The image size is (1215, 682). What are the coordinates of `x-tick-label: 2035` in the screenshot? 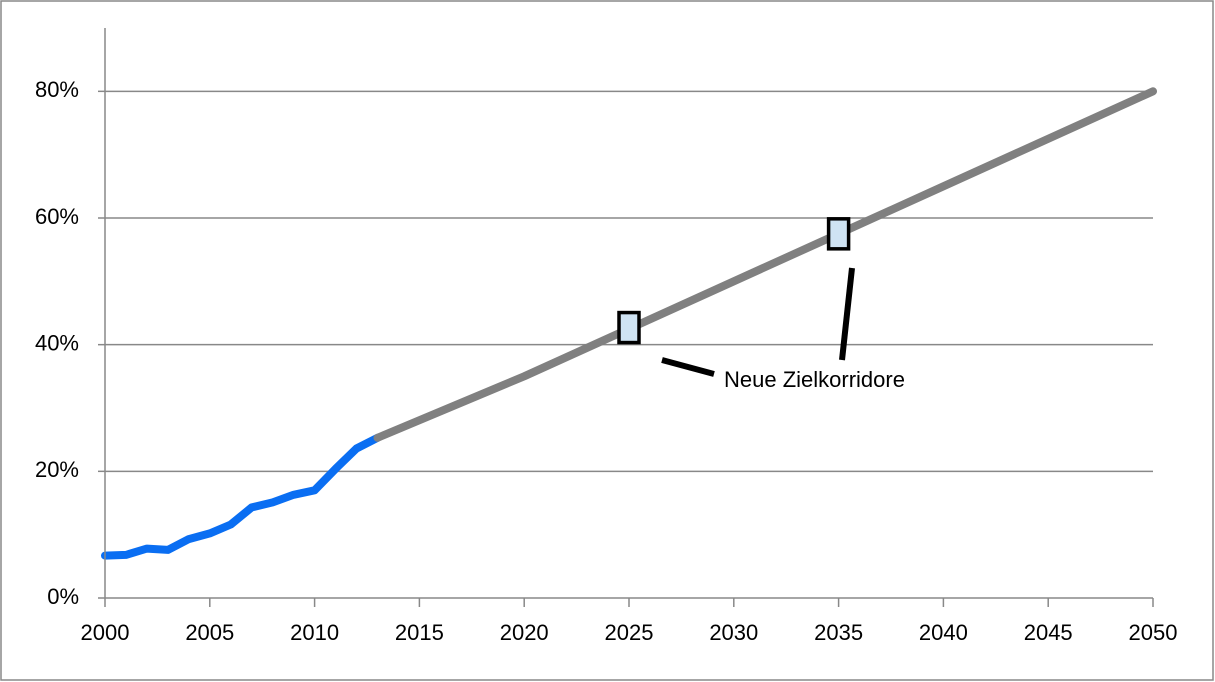 It's located at (838, 632).